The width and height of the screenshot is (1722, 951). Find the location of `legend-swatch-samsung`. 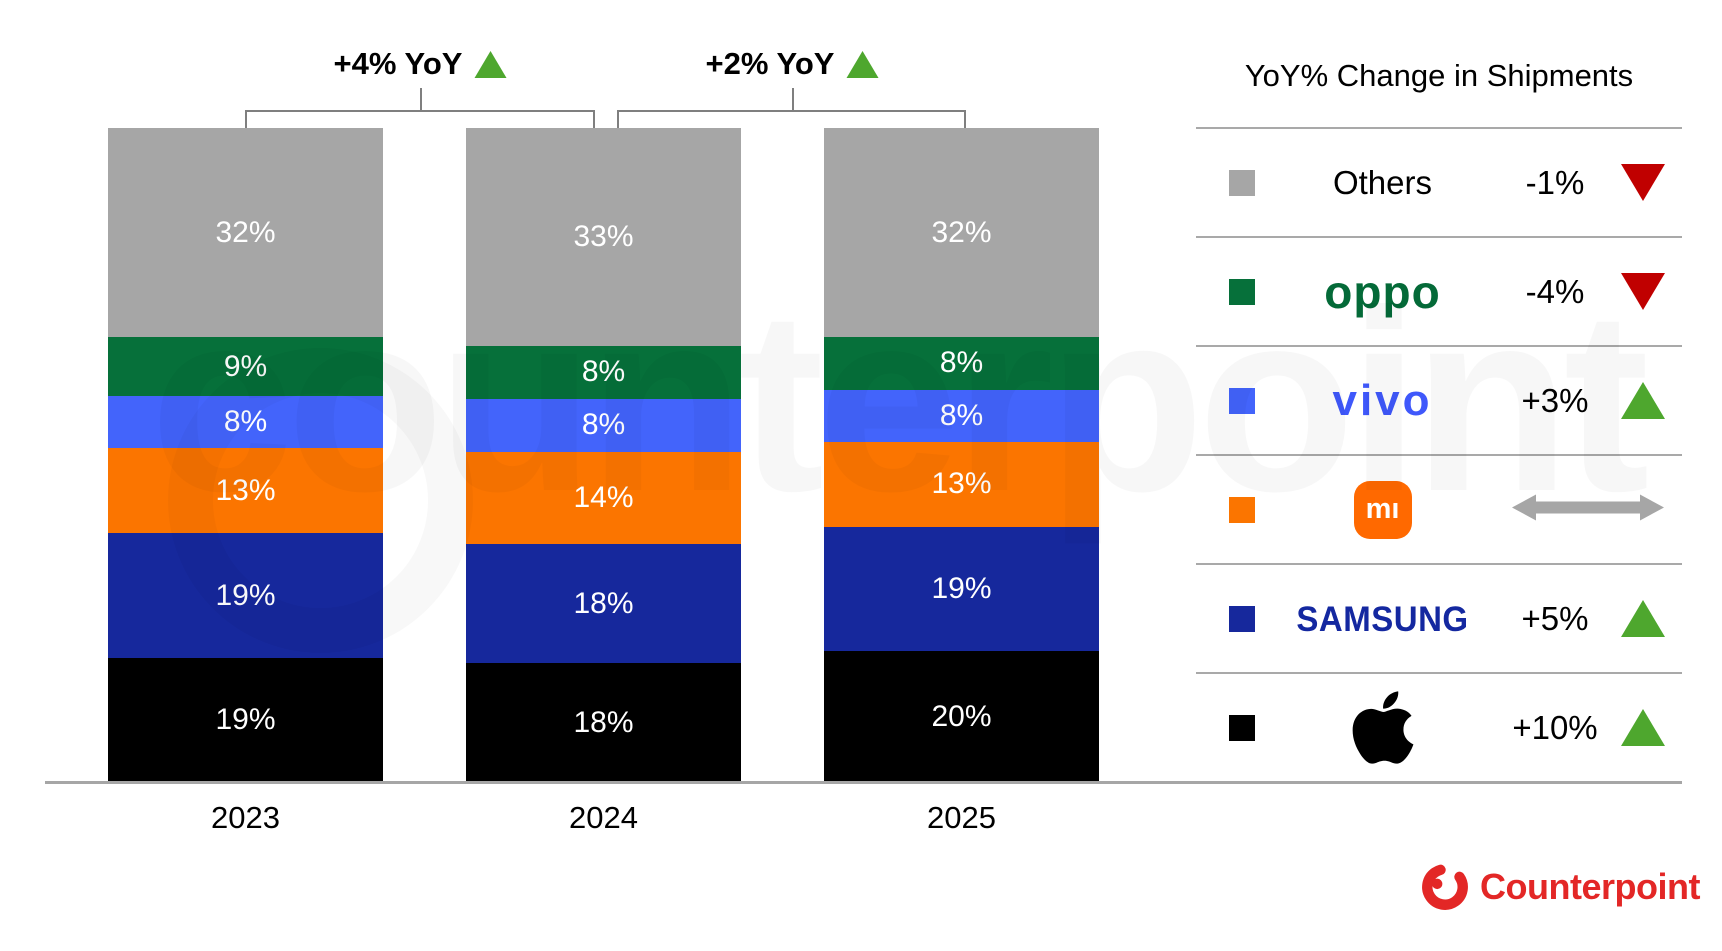

legend-swatch-samsung is located at coordinates (1242, 618).